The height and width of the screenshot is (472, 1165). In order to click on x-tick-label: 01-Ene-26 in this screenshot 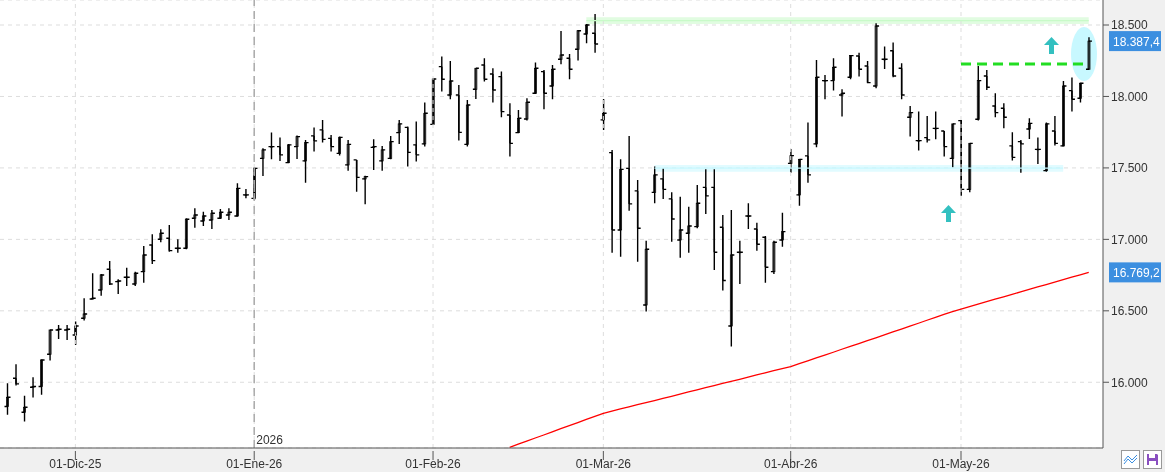, I will do `click(254, 464)`.